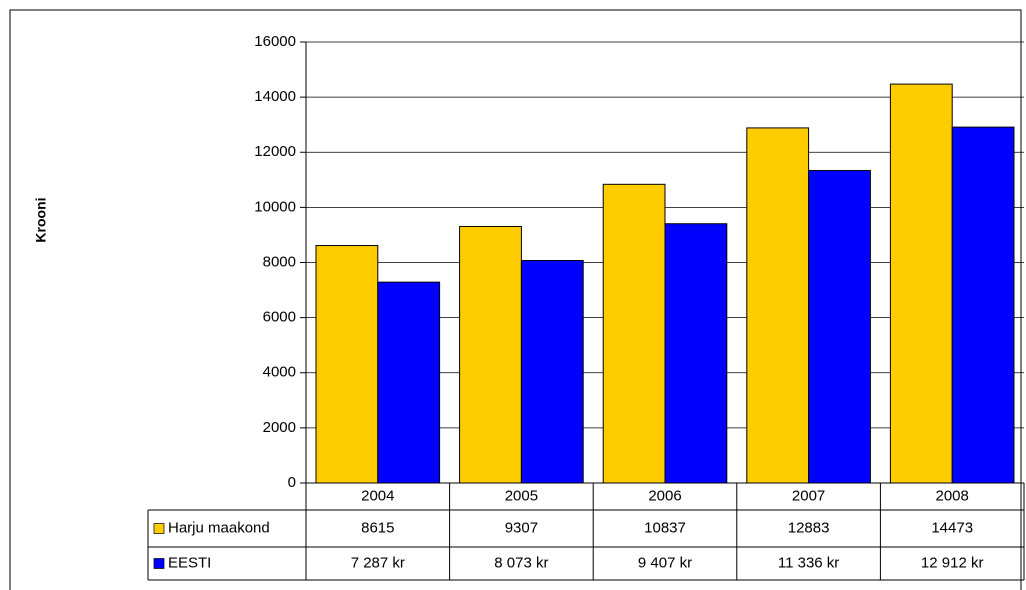 The width and height of the screenshot is (1026, 590). Describe the element at coordinates (279, 261) in the screenshot. I see `y-tick-label: 8000` at that location.